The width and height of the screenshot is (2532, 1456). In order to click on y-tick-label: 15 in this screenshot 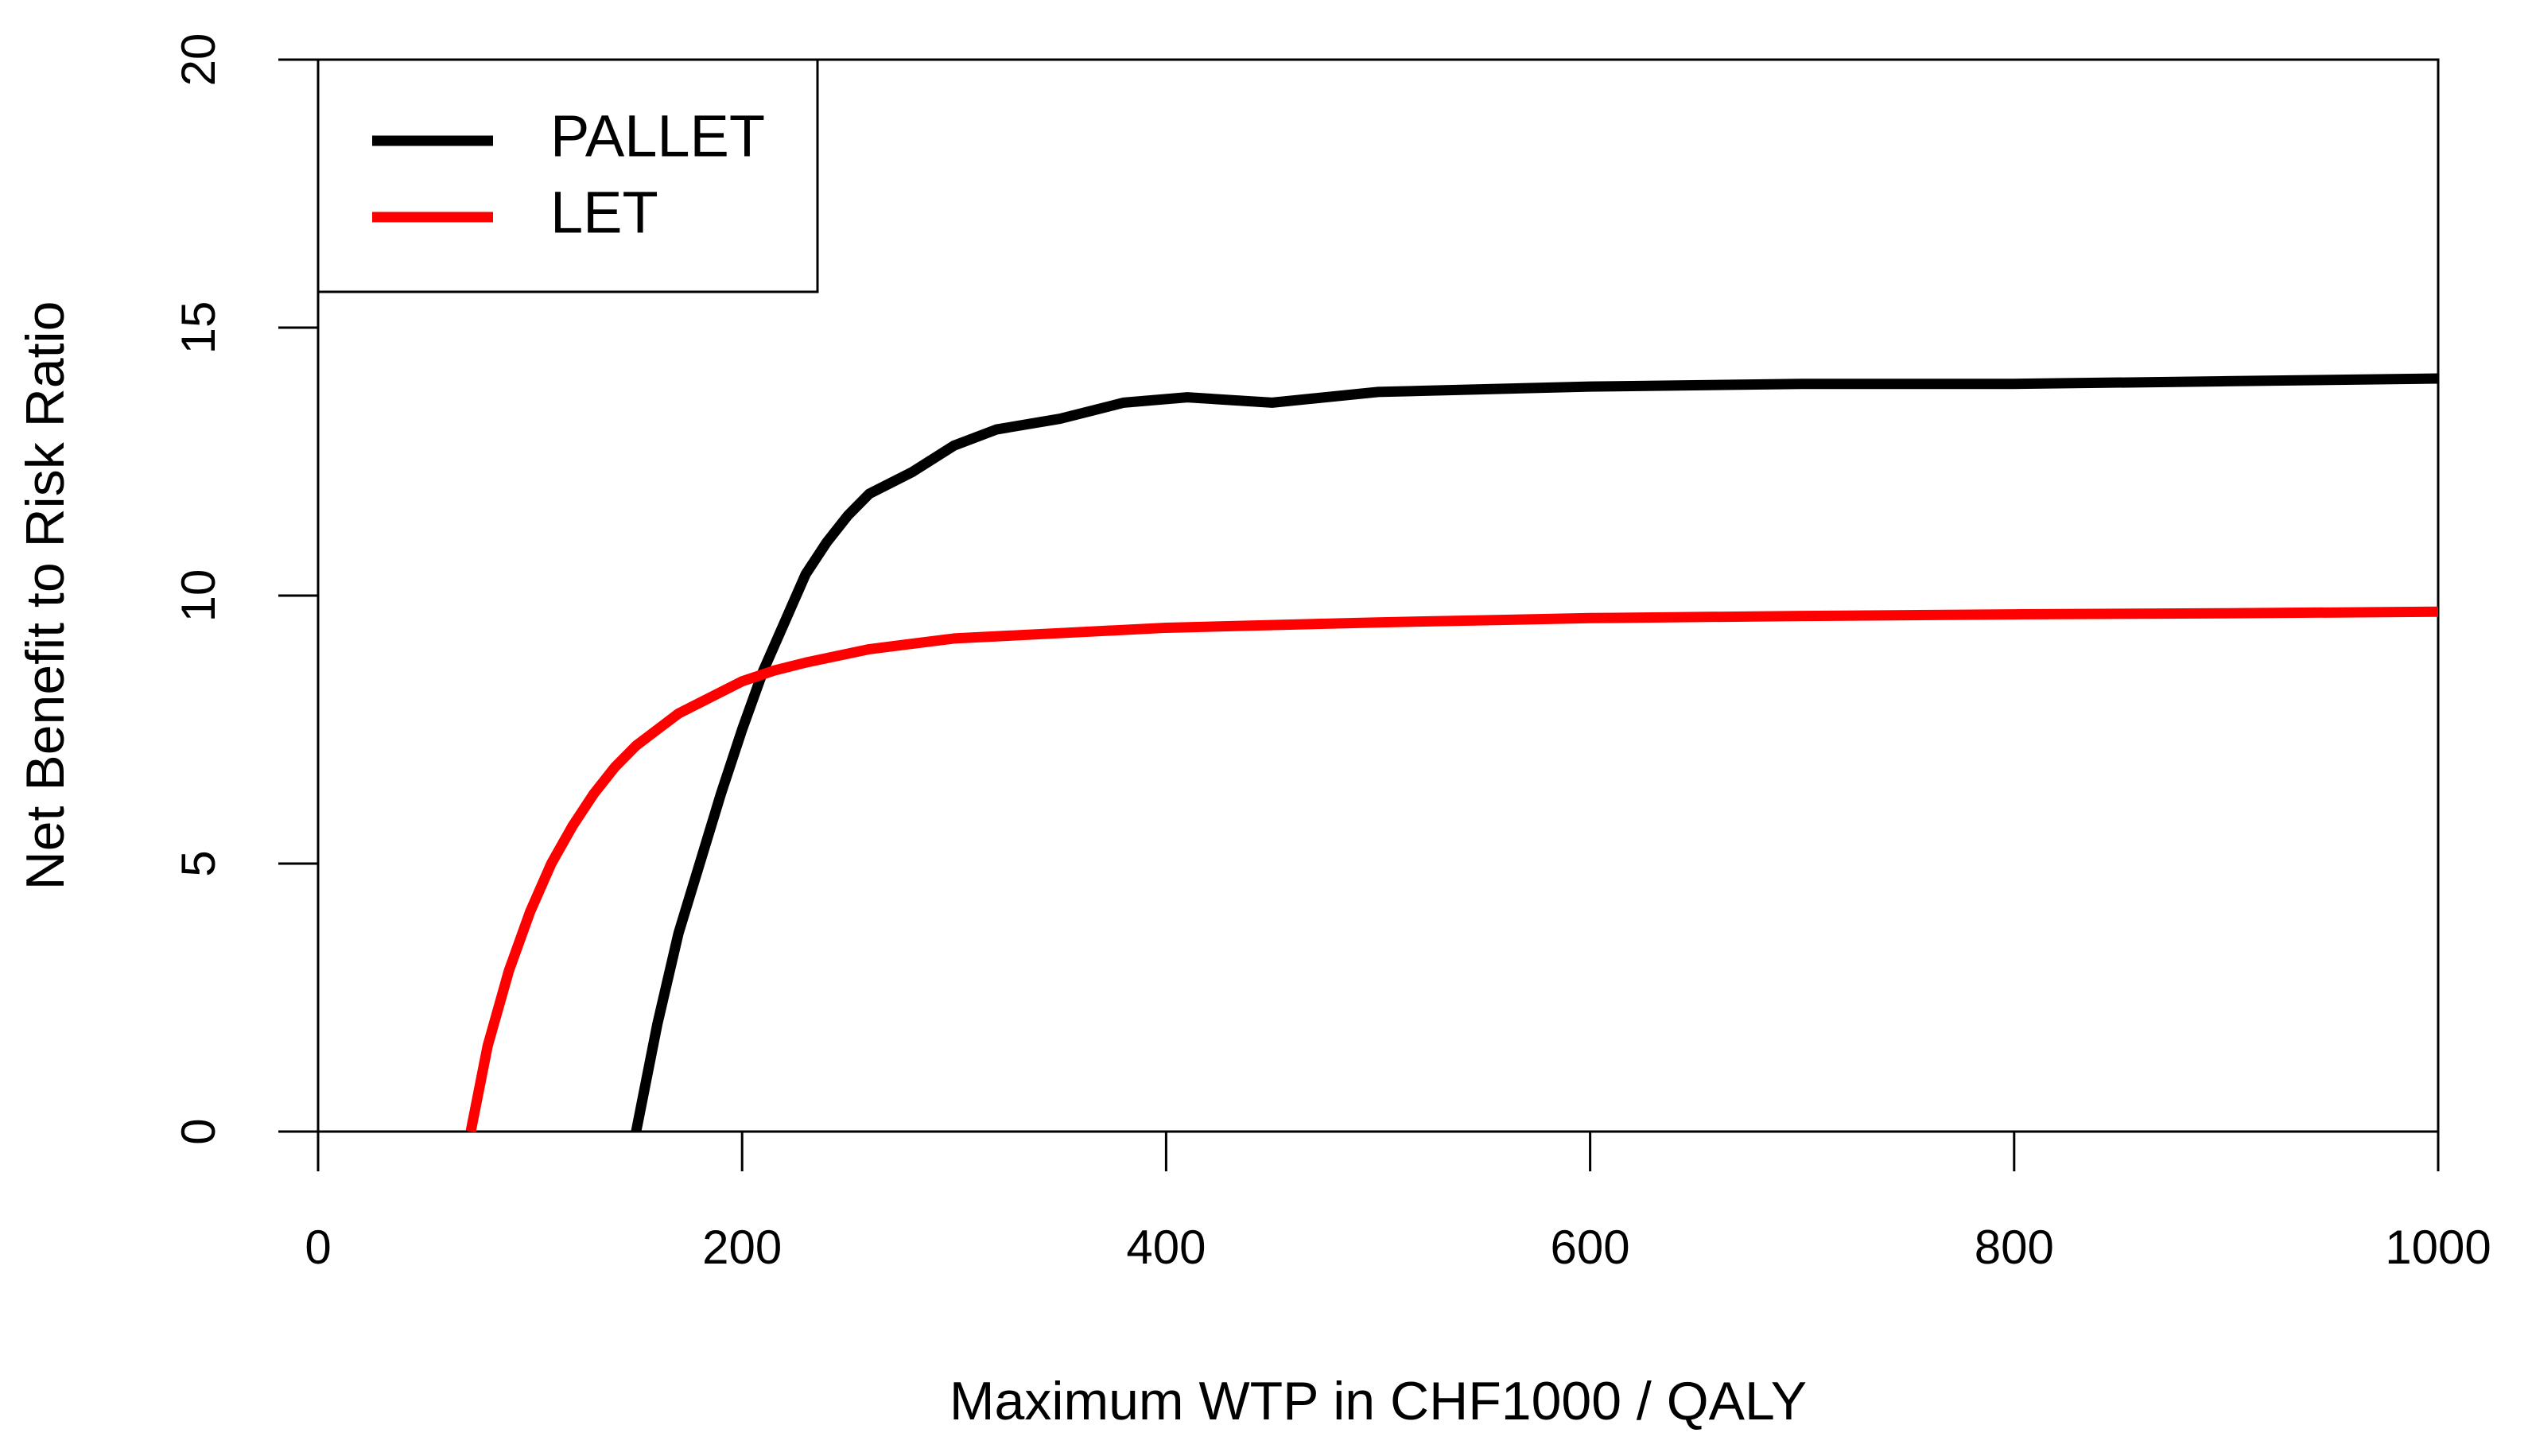, I will do `click(198, 328)`.